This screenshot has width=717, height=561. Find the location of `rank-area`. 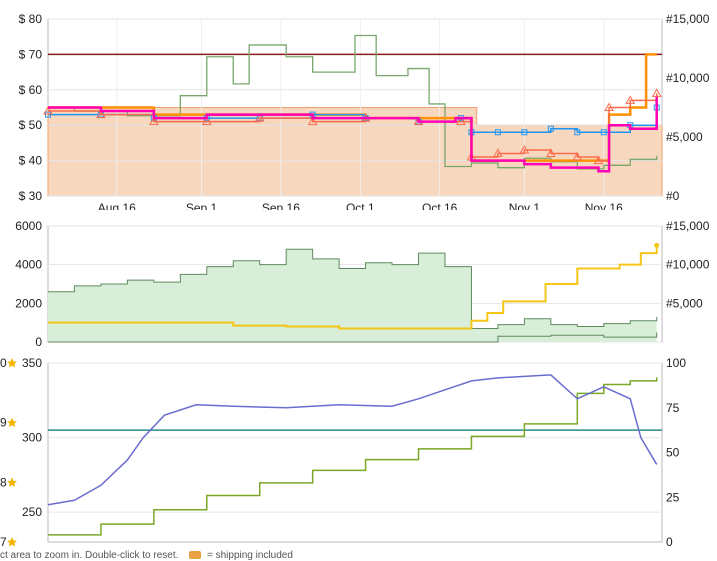

rank-area is located at coordinates (352, 295).